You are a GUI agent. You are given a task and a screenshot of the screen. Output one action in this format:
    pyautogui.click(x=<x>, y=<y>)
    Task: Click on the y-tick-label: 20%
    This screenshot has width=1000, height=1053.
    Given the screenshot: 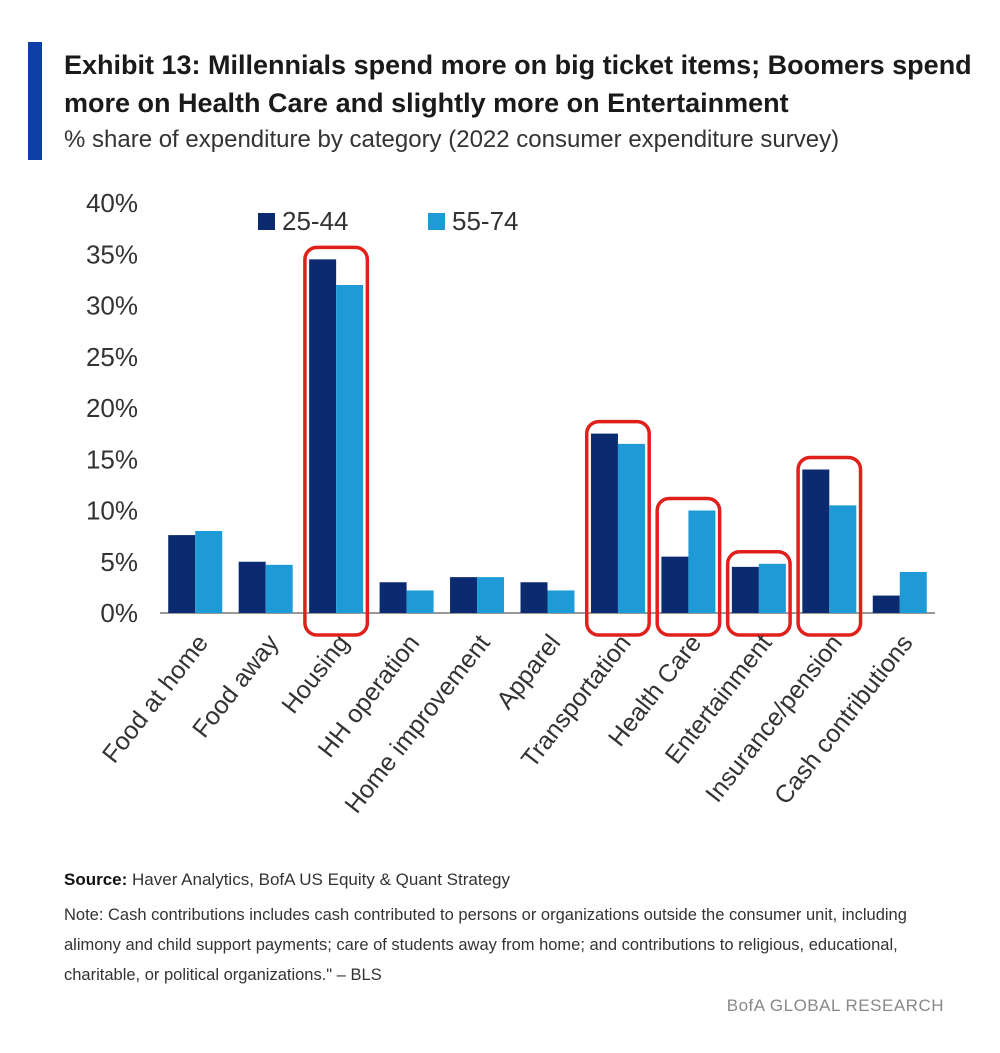 What is the action you would take?
    pyautogui.click(x=112, y=408)
    